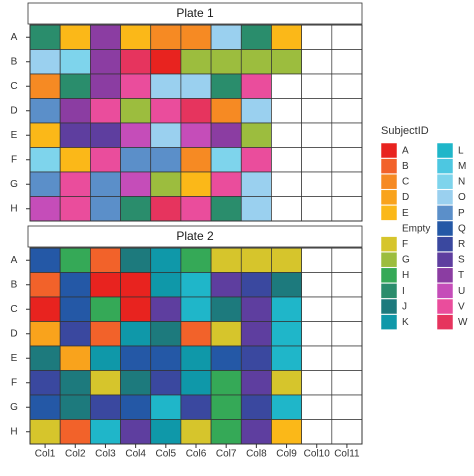  I want to click on plate-title: Plate 1, so click(195, 13).